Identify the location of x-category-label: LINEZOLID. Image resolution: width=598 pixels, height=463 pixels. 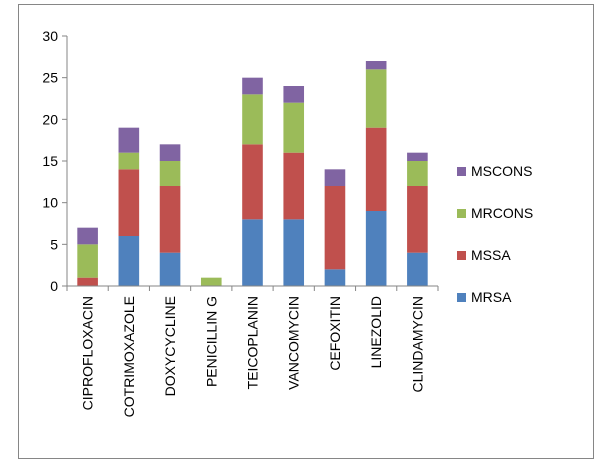
(376, 332).